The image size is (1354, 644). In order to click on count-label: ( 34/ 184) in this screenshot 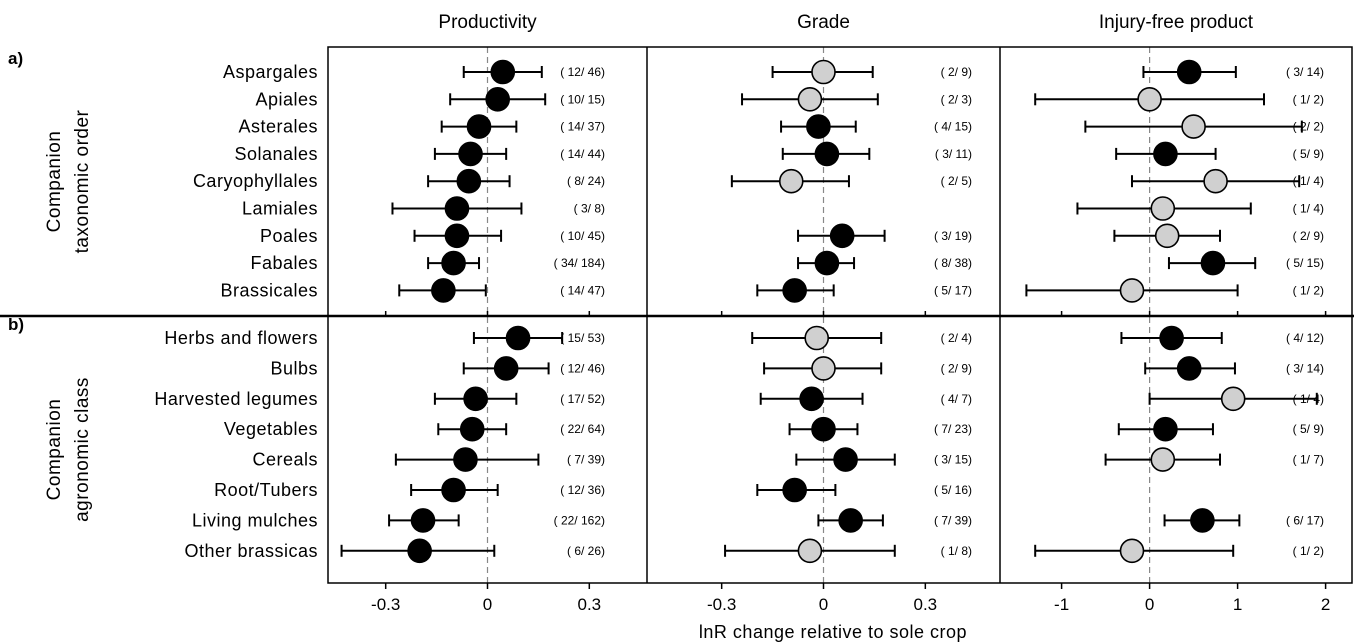, I will do `click(579, 263)`.